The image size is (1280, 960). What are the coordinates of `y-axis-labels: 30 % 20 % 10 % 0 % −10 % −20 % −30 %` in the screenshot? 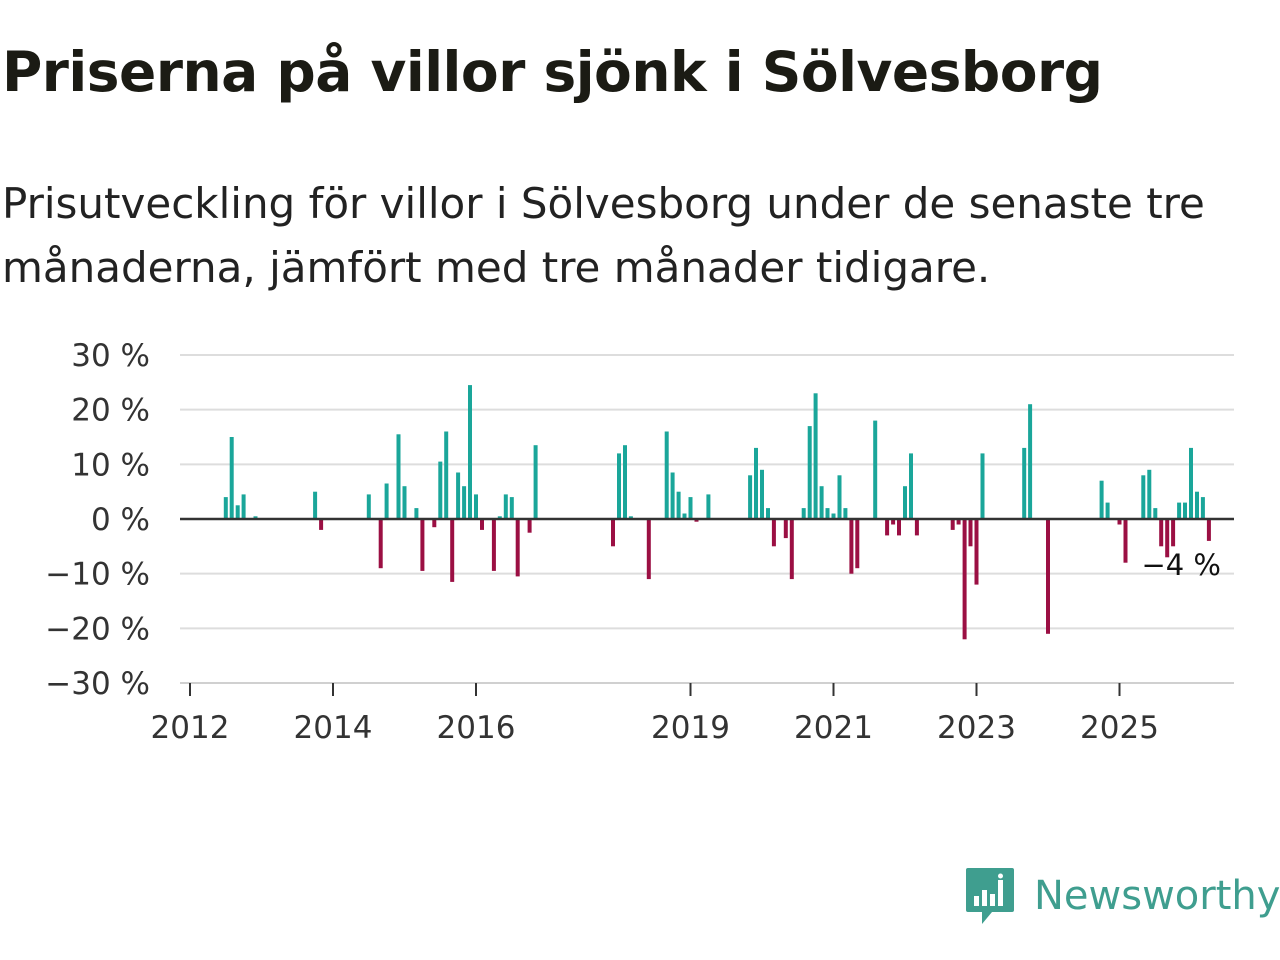 It's located at (97, 520).